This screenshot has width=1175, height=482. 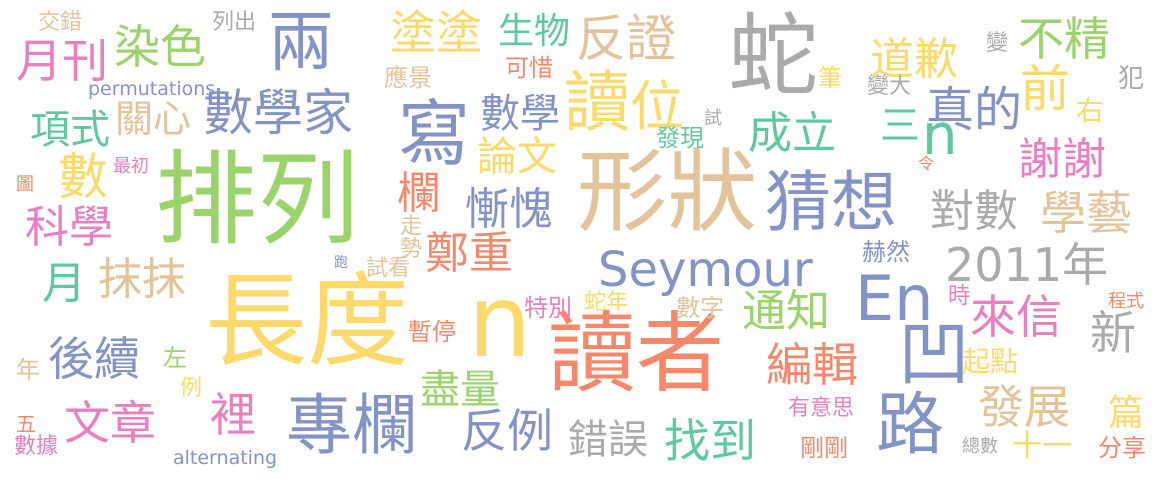 I want to click on word-yue: 月, so click(x=64, y=283).